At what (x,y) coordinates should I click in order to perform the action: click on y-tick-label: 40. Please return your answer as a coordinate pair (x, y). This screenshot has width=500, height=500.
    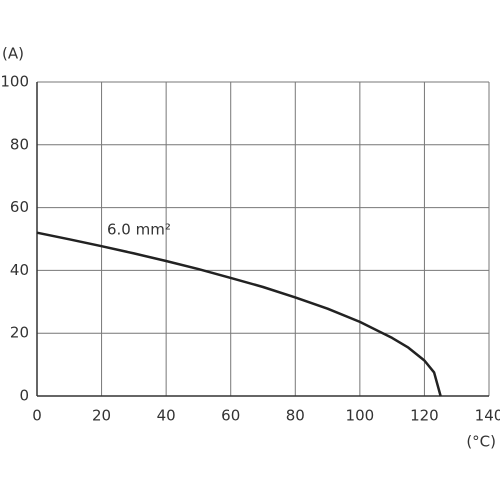
    Looking at the image, I should click on (19, 270).